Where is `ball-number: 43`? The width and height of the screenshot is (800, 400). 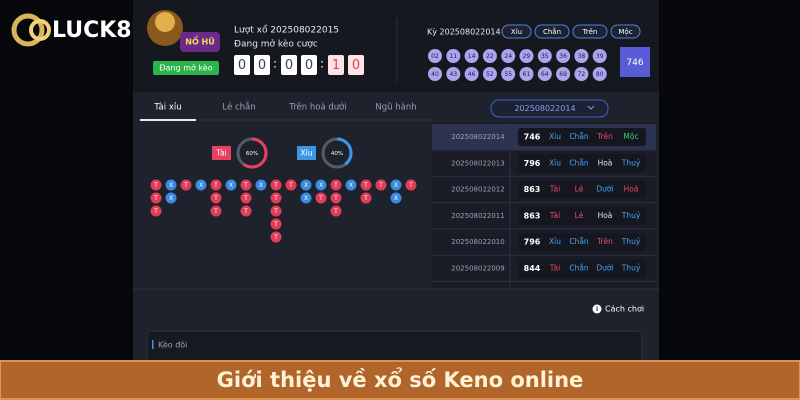 ball-number: 43 is located at coordinates (453, 74).